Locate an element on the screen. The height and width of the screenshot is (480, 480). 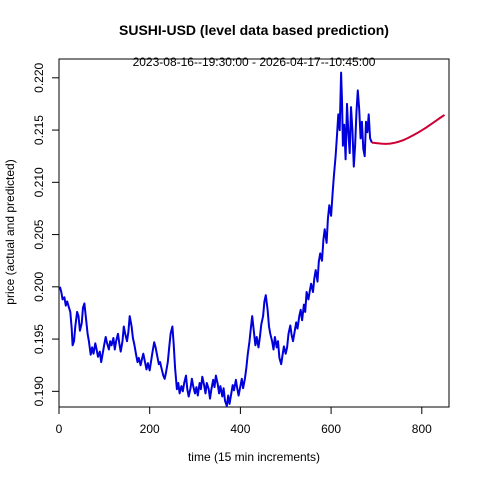
series-line-predicted is located at coordinates (408, 129).